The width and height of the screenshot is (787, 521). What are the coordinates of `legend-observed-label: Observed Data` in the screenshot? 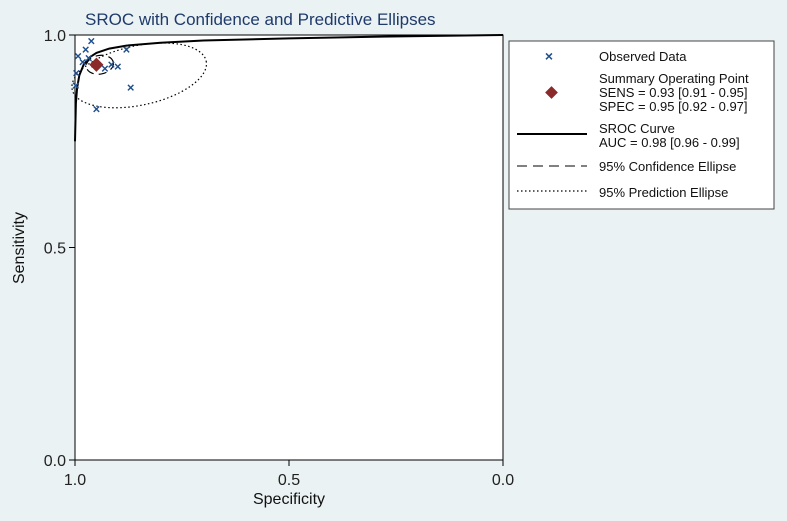 It's located at (643, 56).